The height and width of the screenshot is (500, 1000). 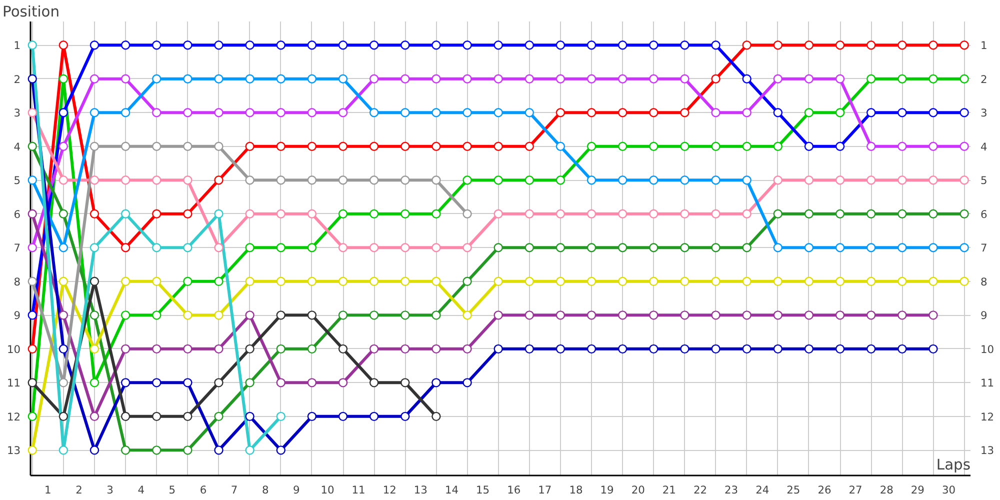 What do you see at coordinates (17, 147) in the screenshot?
I see `y-tick-label: 4` at bounding box center [17, 147].